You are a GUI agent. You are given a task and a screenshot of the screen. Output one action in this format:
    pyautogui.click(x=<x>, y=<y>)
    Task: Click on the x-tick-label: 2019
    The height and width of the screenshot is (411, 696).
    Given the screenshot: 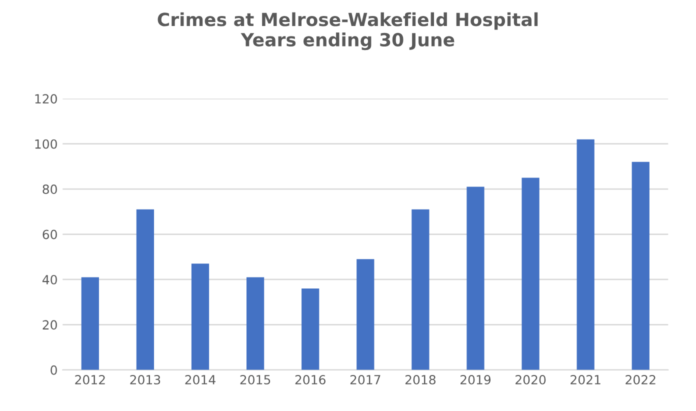 What is the action you would take?
    pyautogui.click(x=475, y=379)
    